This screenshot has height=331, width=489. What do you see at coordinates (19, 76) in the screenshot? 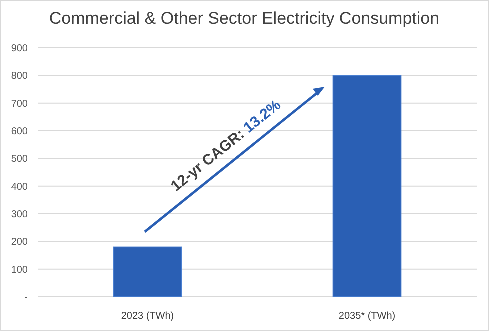
I see `y-tick-label: 800` at bounding box center [19, 76].